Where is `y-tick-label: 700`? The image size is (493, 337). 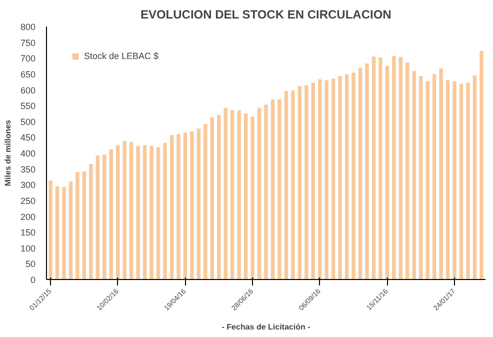 y-tick-label: 700 is located at coordinates (28, 59).